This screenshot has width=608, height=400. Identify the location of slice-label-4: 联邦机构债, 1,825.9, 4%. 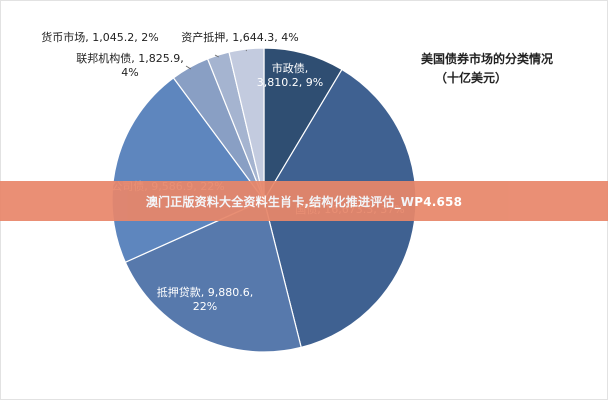
(129, 65).